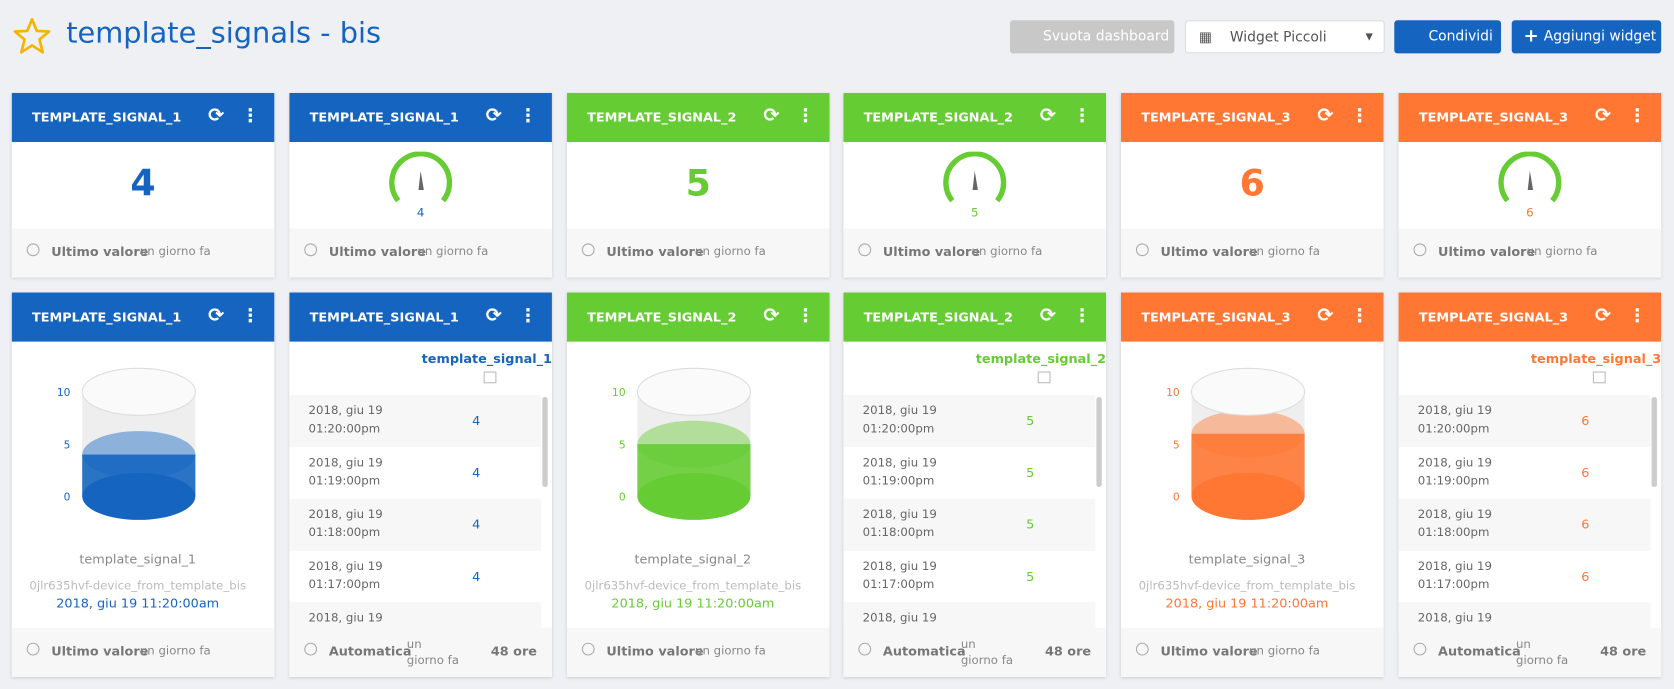  What do you see at coordinates (138, 603) in the screenshot?
I see `timestamp: 2018, giu 19 11:20:00am` at bounding box center [138, 603].